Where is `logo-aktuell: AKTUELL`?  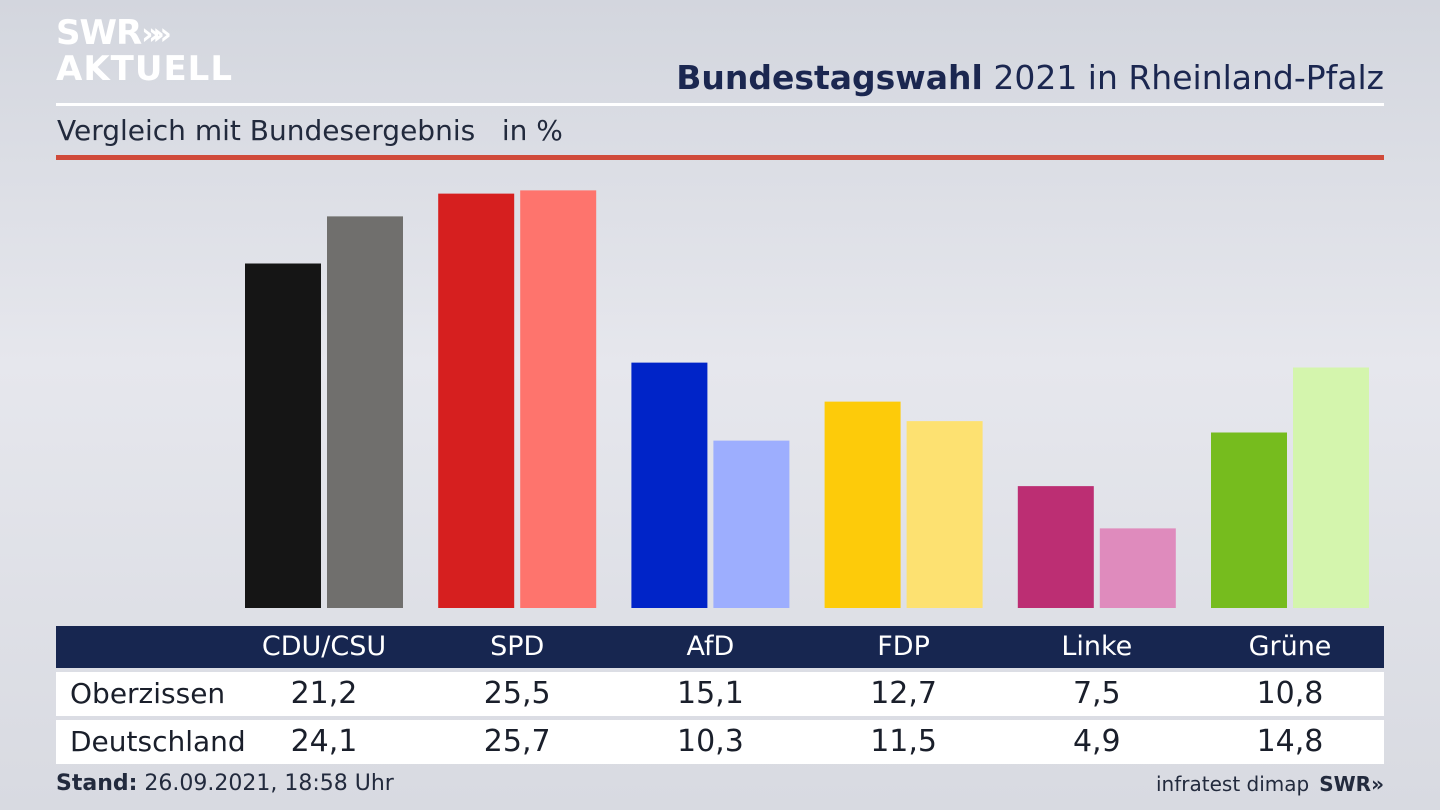
logo-aktuell: AKTUELL is located at coordinates (145, 69).